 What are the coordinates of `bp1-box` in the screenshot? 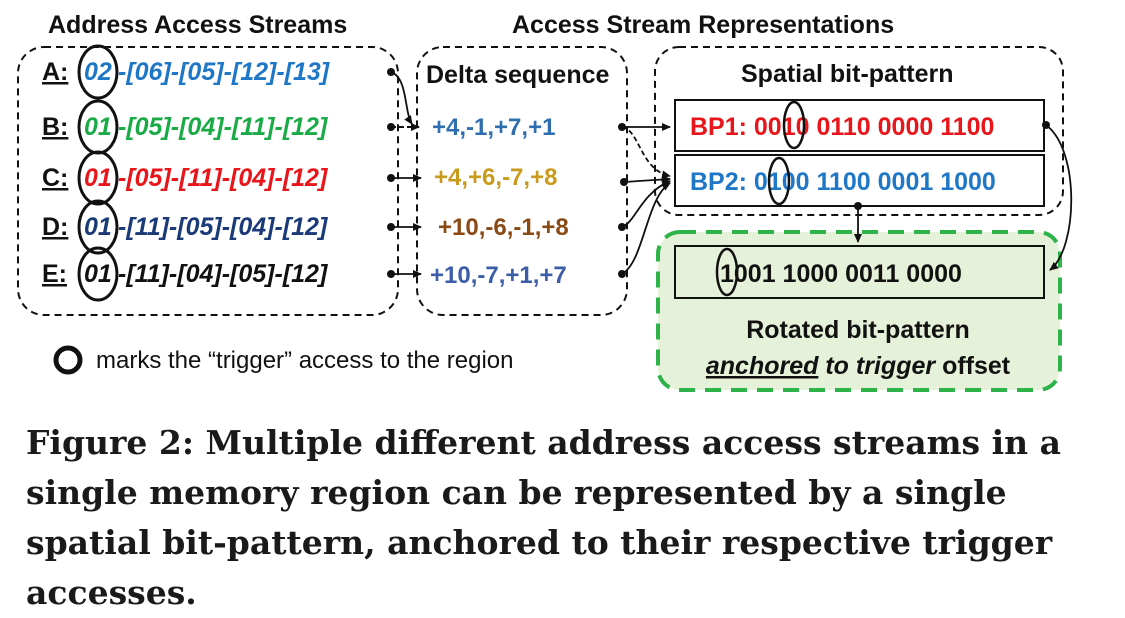 It's located at (859, 125).